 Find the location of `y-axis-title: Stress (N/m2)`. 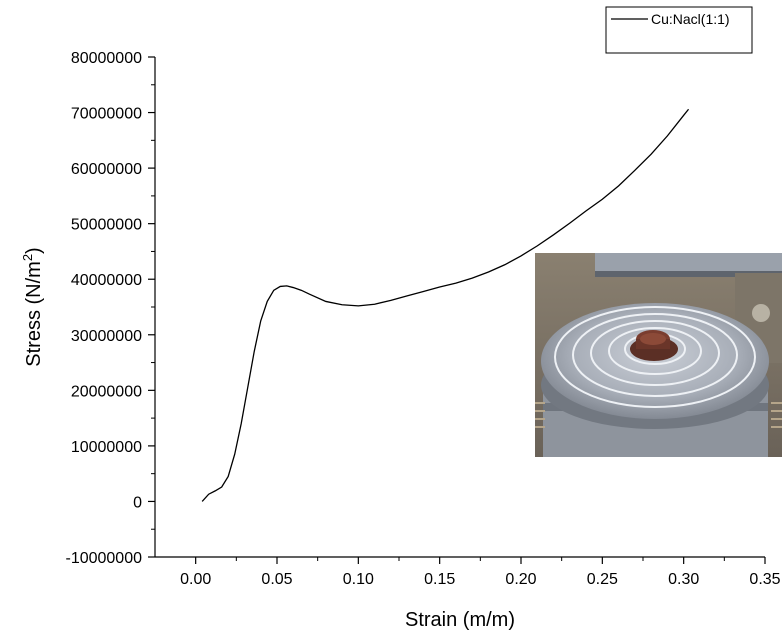

y-axis-title: Stress (N/m2) is located at coordinates (32, 306).